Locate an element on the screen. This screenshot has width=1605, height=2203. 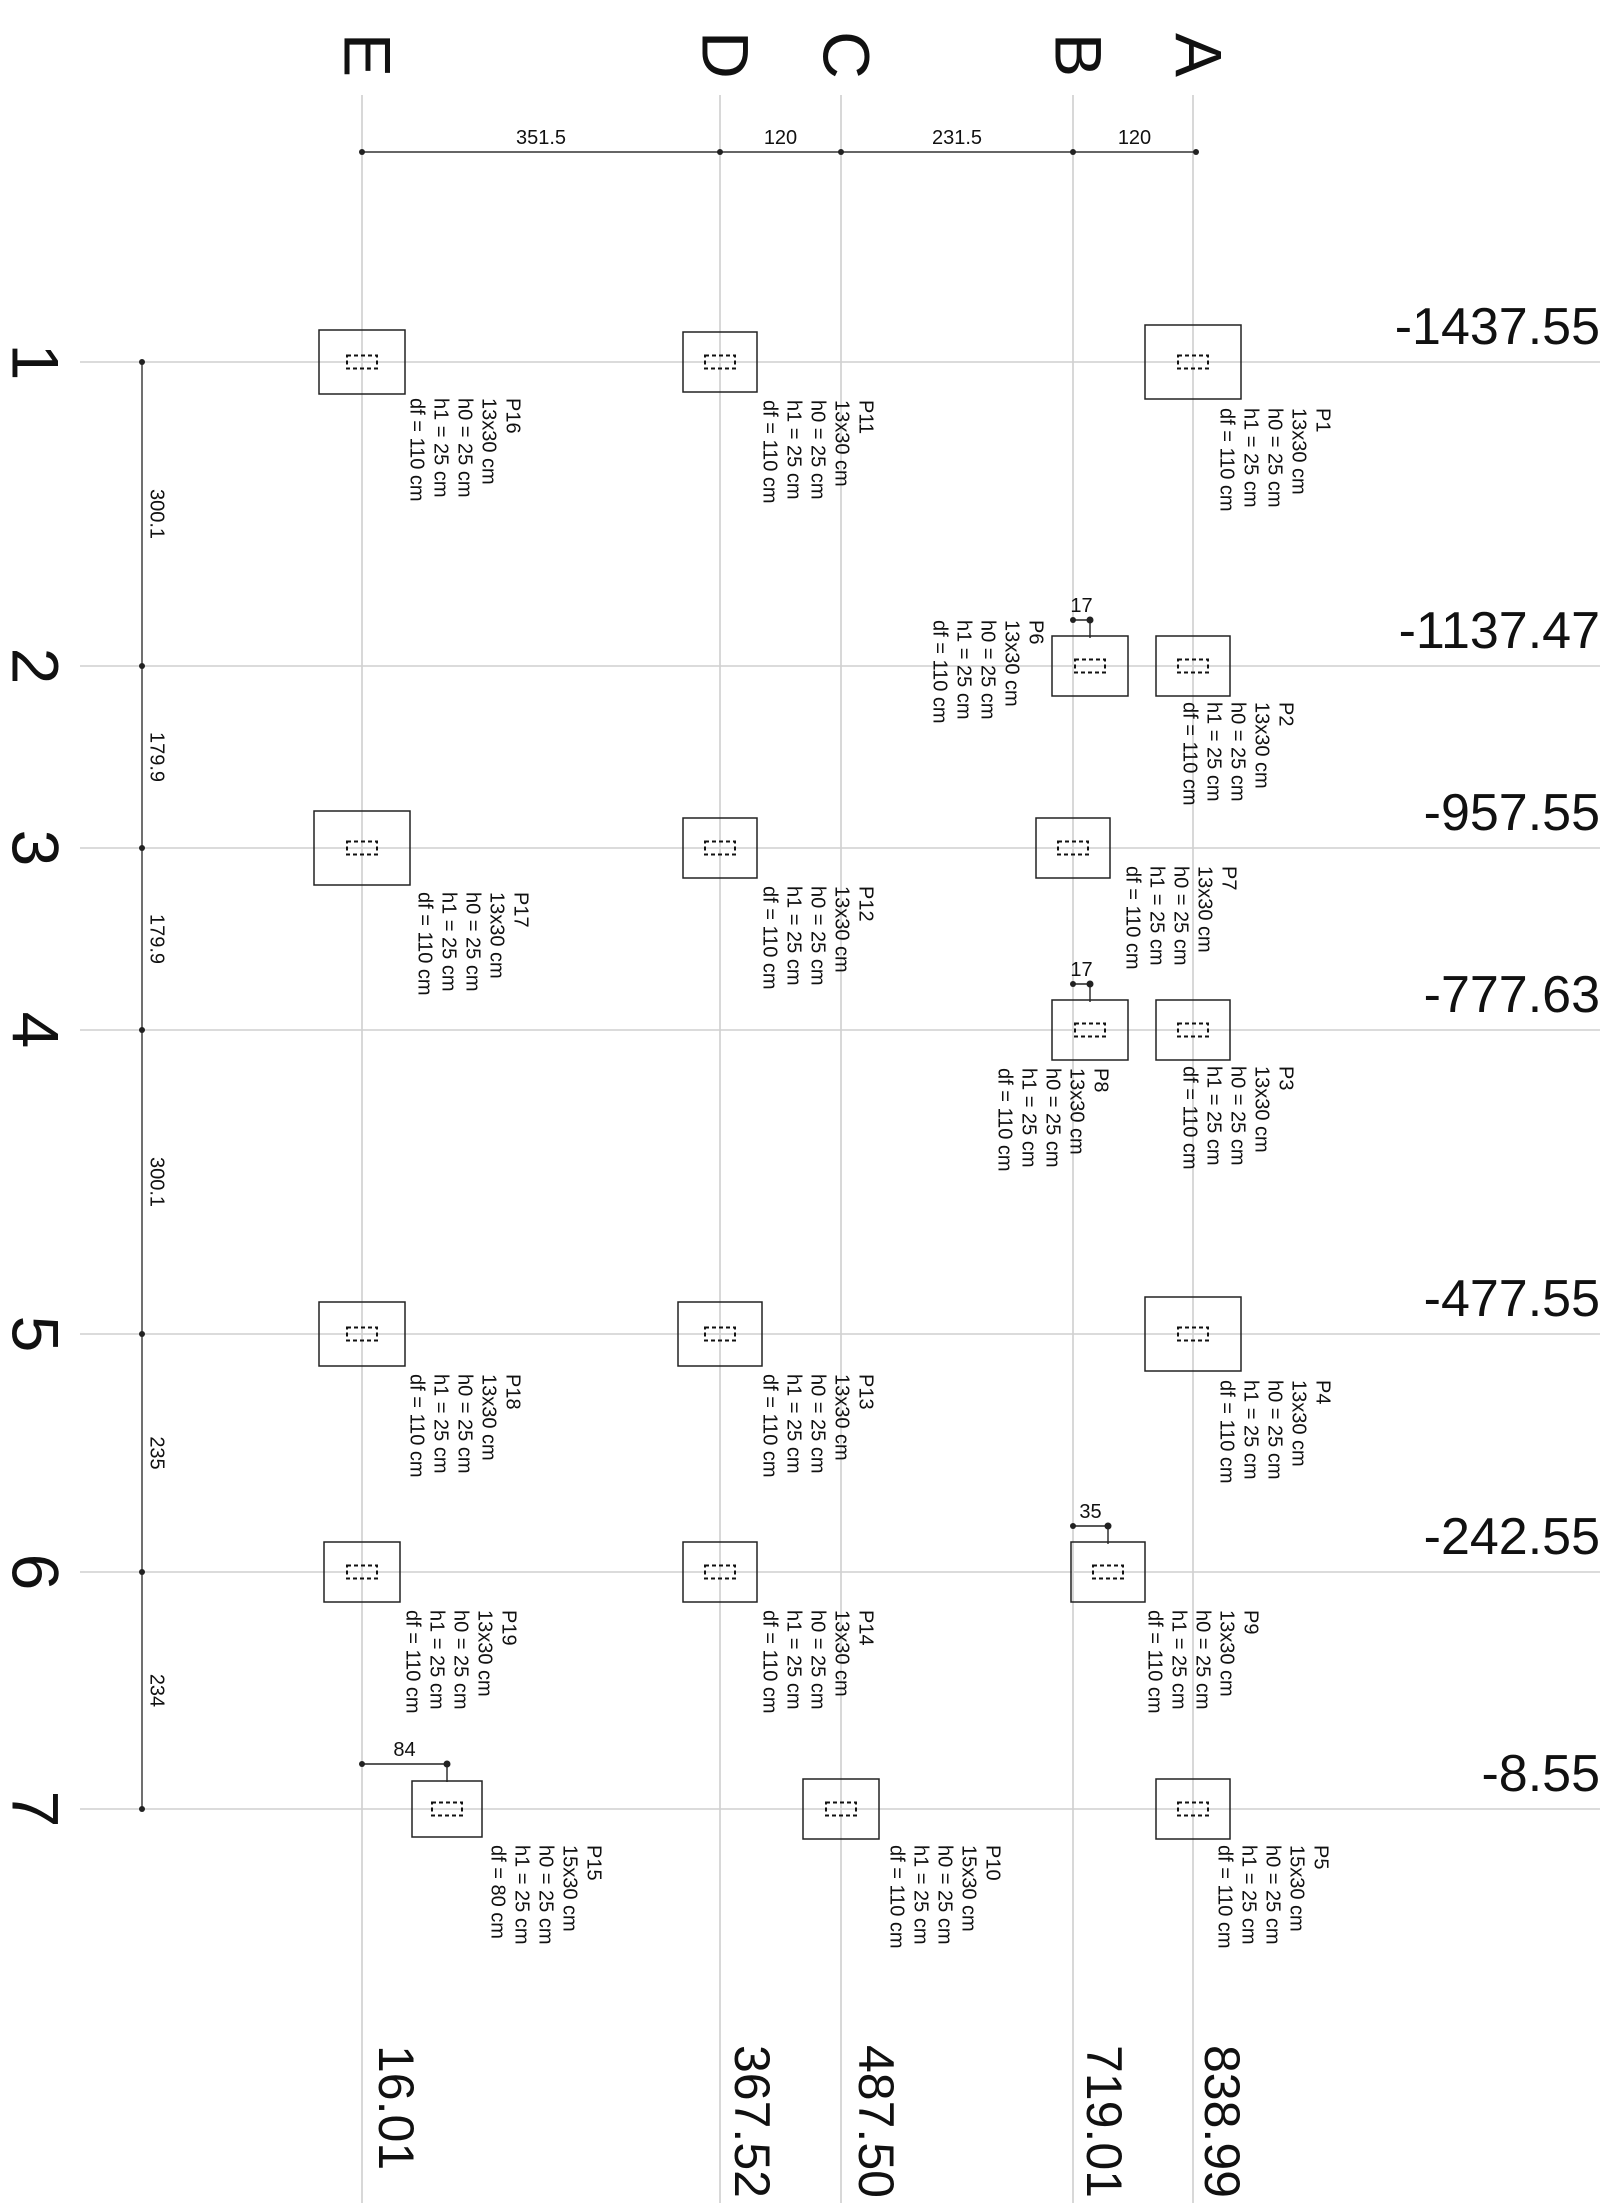
y-coordinate: -1137.47 is located at coordinates (1499, 631).